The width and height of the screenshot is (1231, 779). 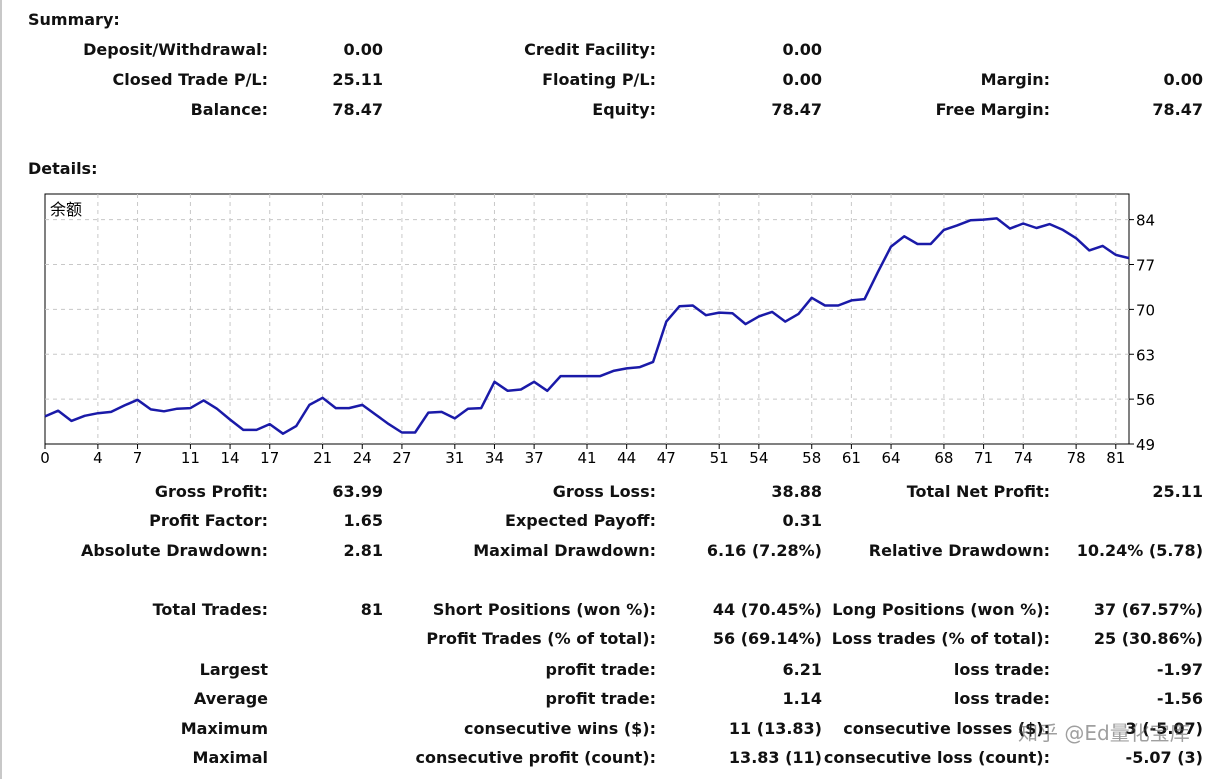 I want to click on details-label: Maximal Drawdown:, so click(x=564, y=550).